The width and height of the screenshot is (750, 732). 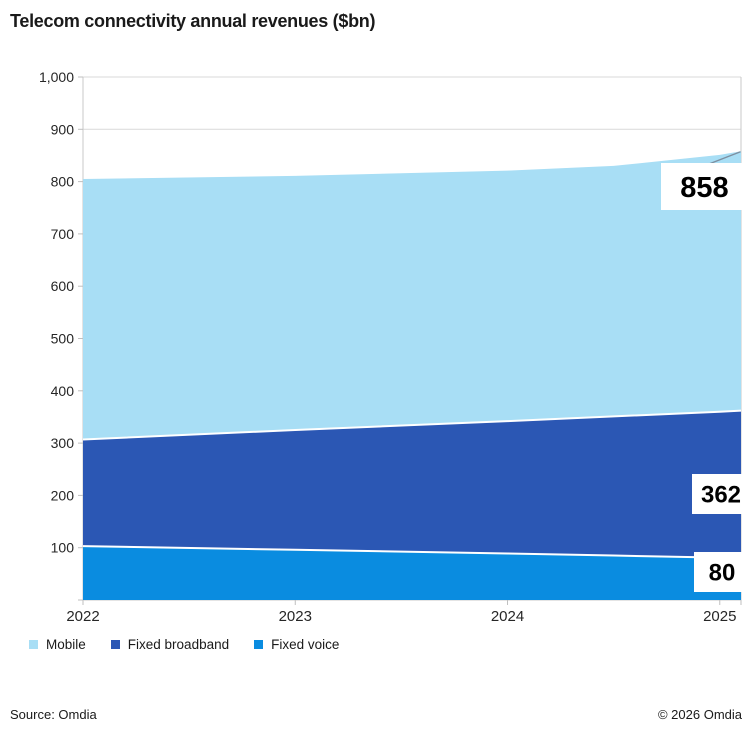 What do you see at coordinates (259, 644) in the screenshot?
I see `fixed-voice-swatch-icon` at bounding box center [259, 644].